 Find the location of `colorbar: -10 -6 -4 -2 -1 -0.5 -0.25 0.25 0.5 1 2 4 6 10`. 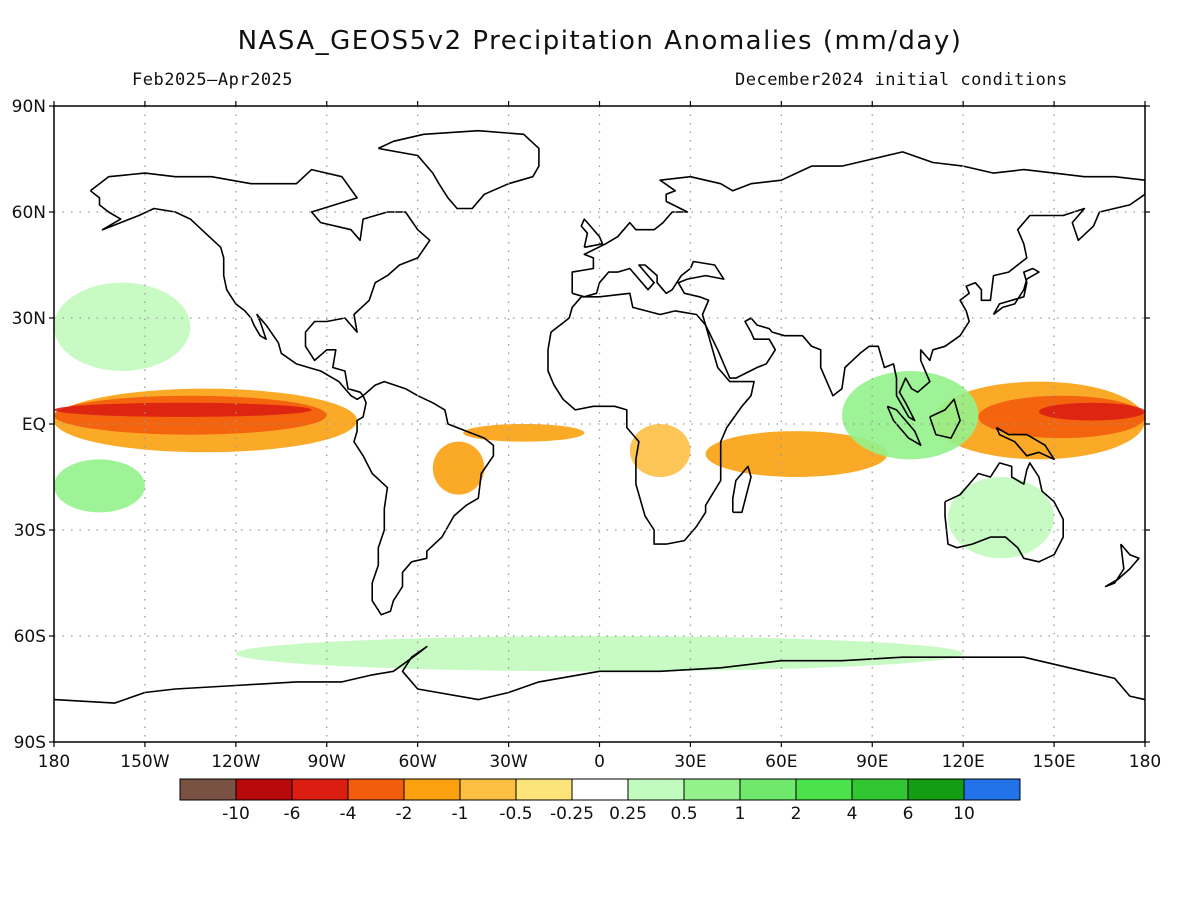

colorbar: -10 -6 -4 -2 -1 -0.5 -0.25 0.25 0.5 1 2 4 6 10 is located at coordinates (600, 801).